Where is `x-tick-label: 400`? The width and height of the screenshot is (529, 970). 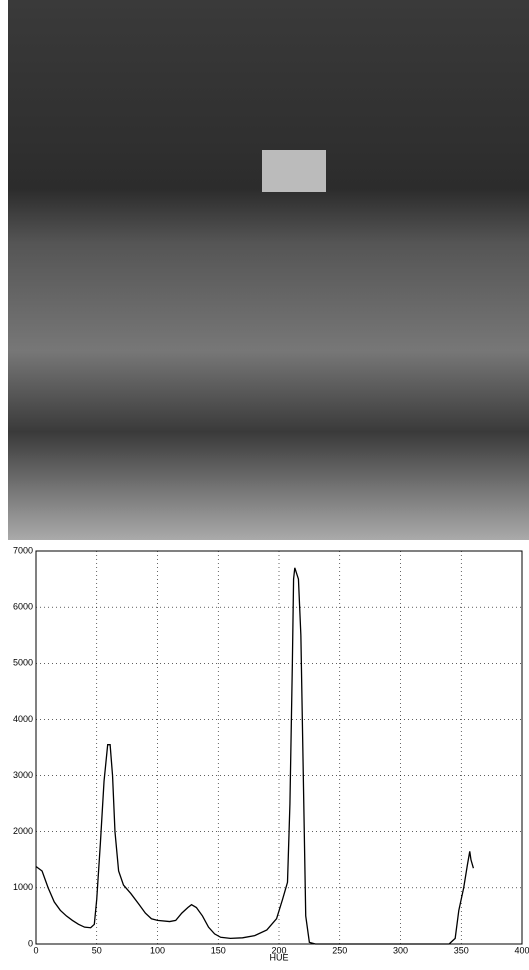
x-tick-label: 400 is located at coordinates (521, 950).